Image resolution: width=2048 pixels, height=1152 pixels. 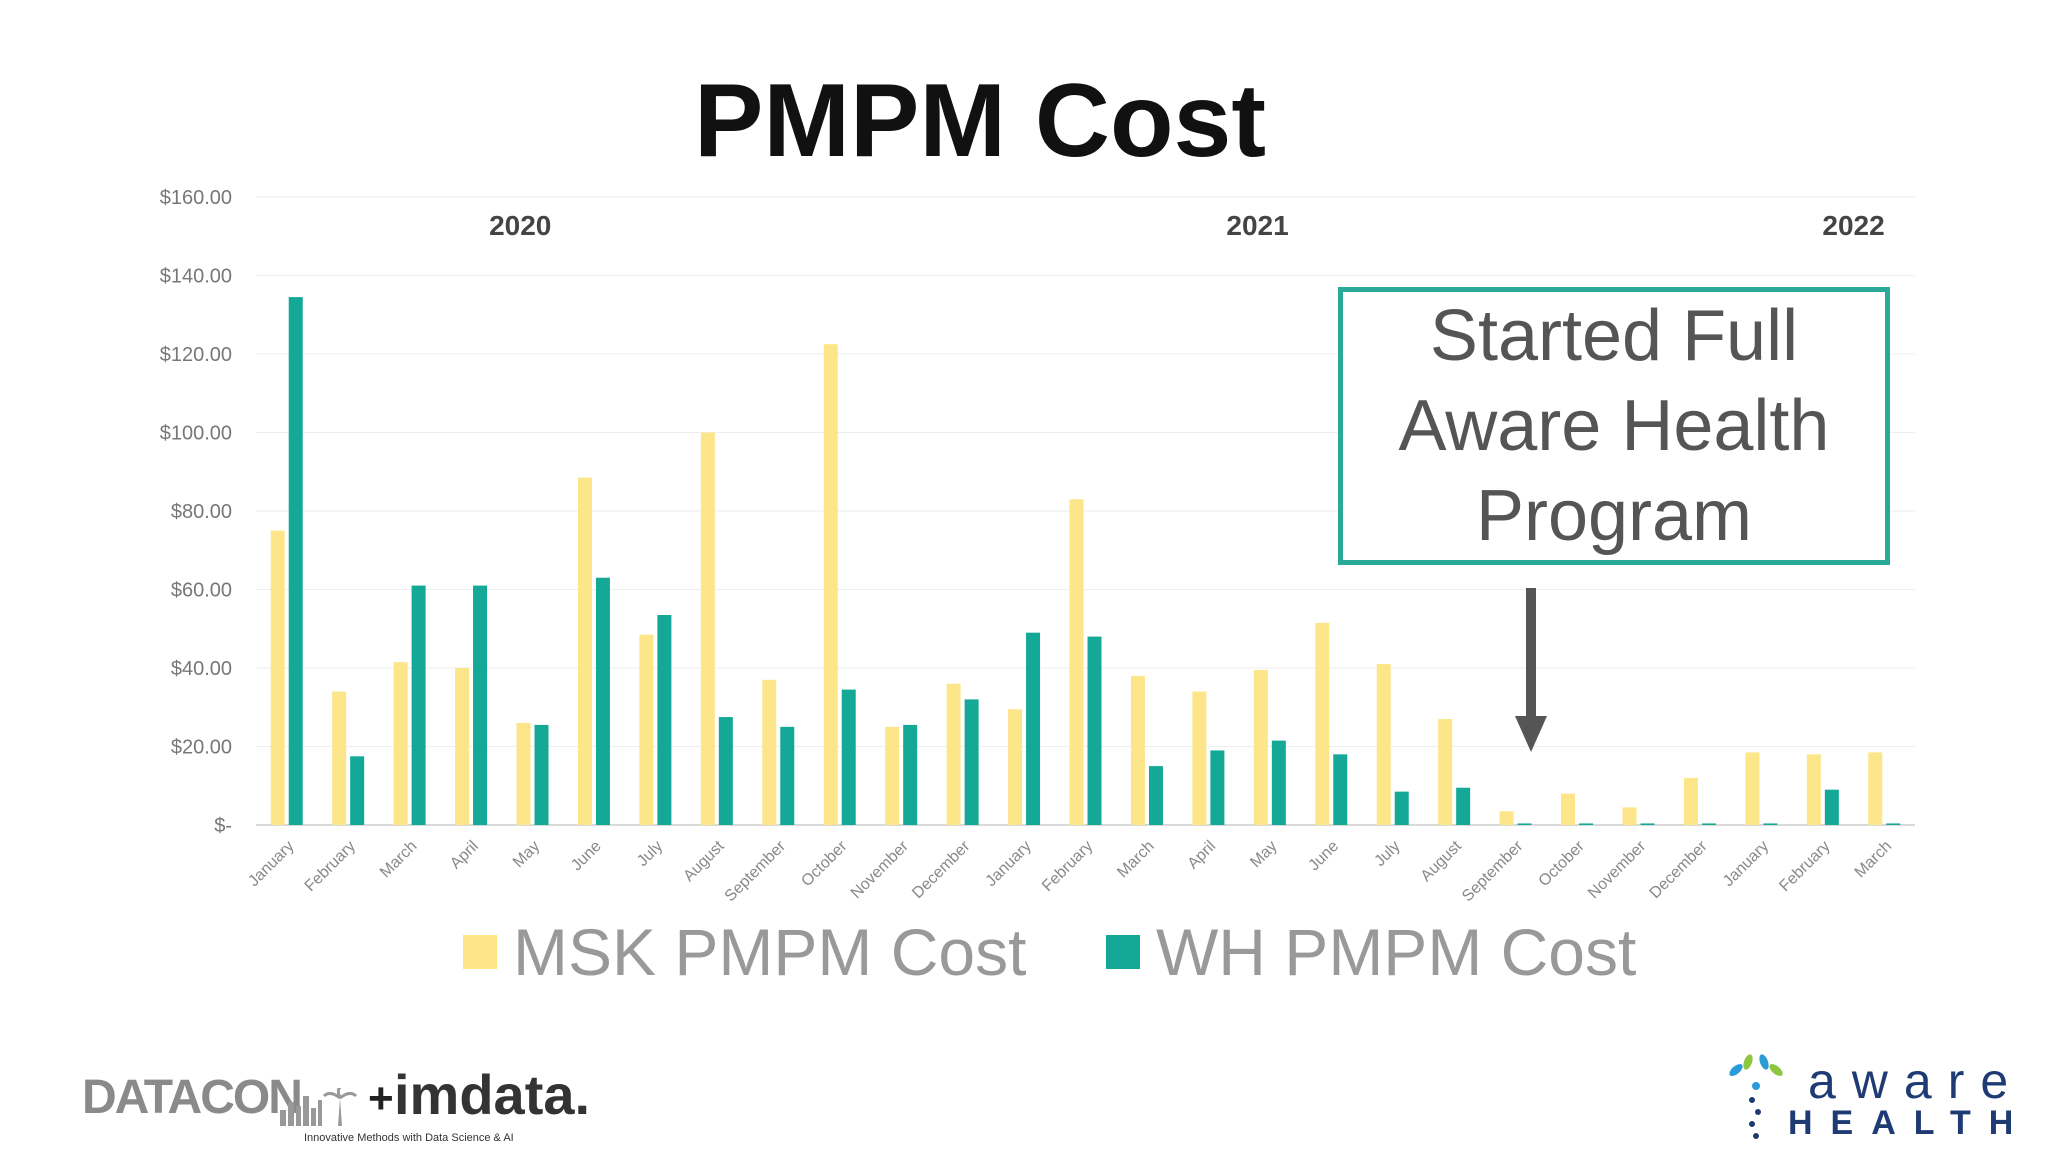 What do you see at coordinates (1614, 336) in the screenshot?
I see `callout-line-1: Started Full` at bounding box center [1614, 336].